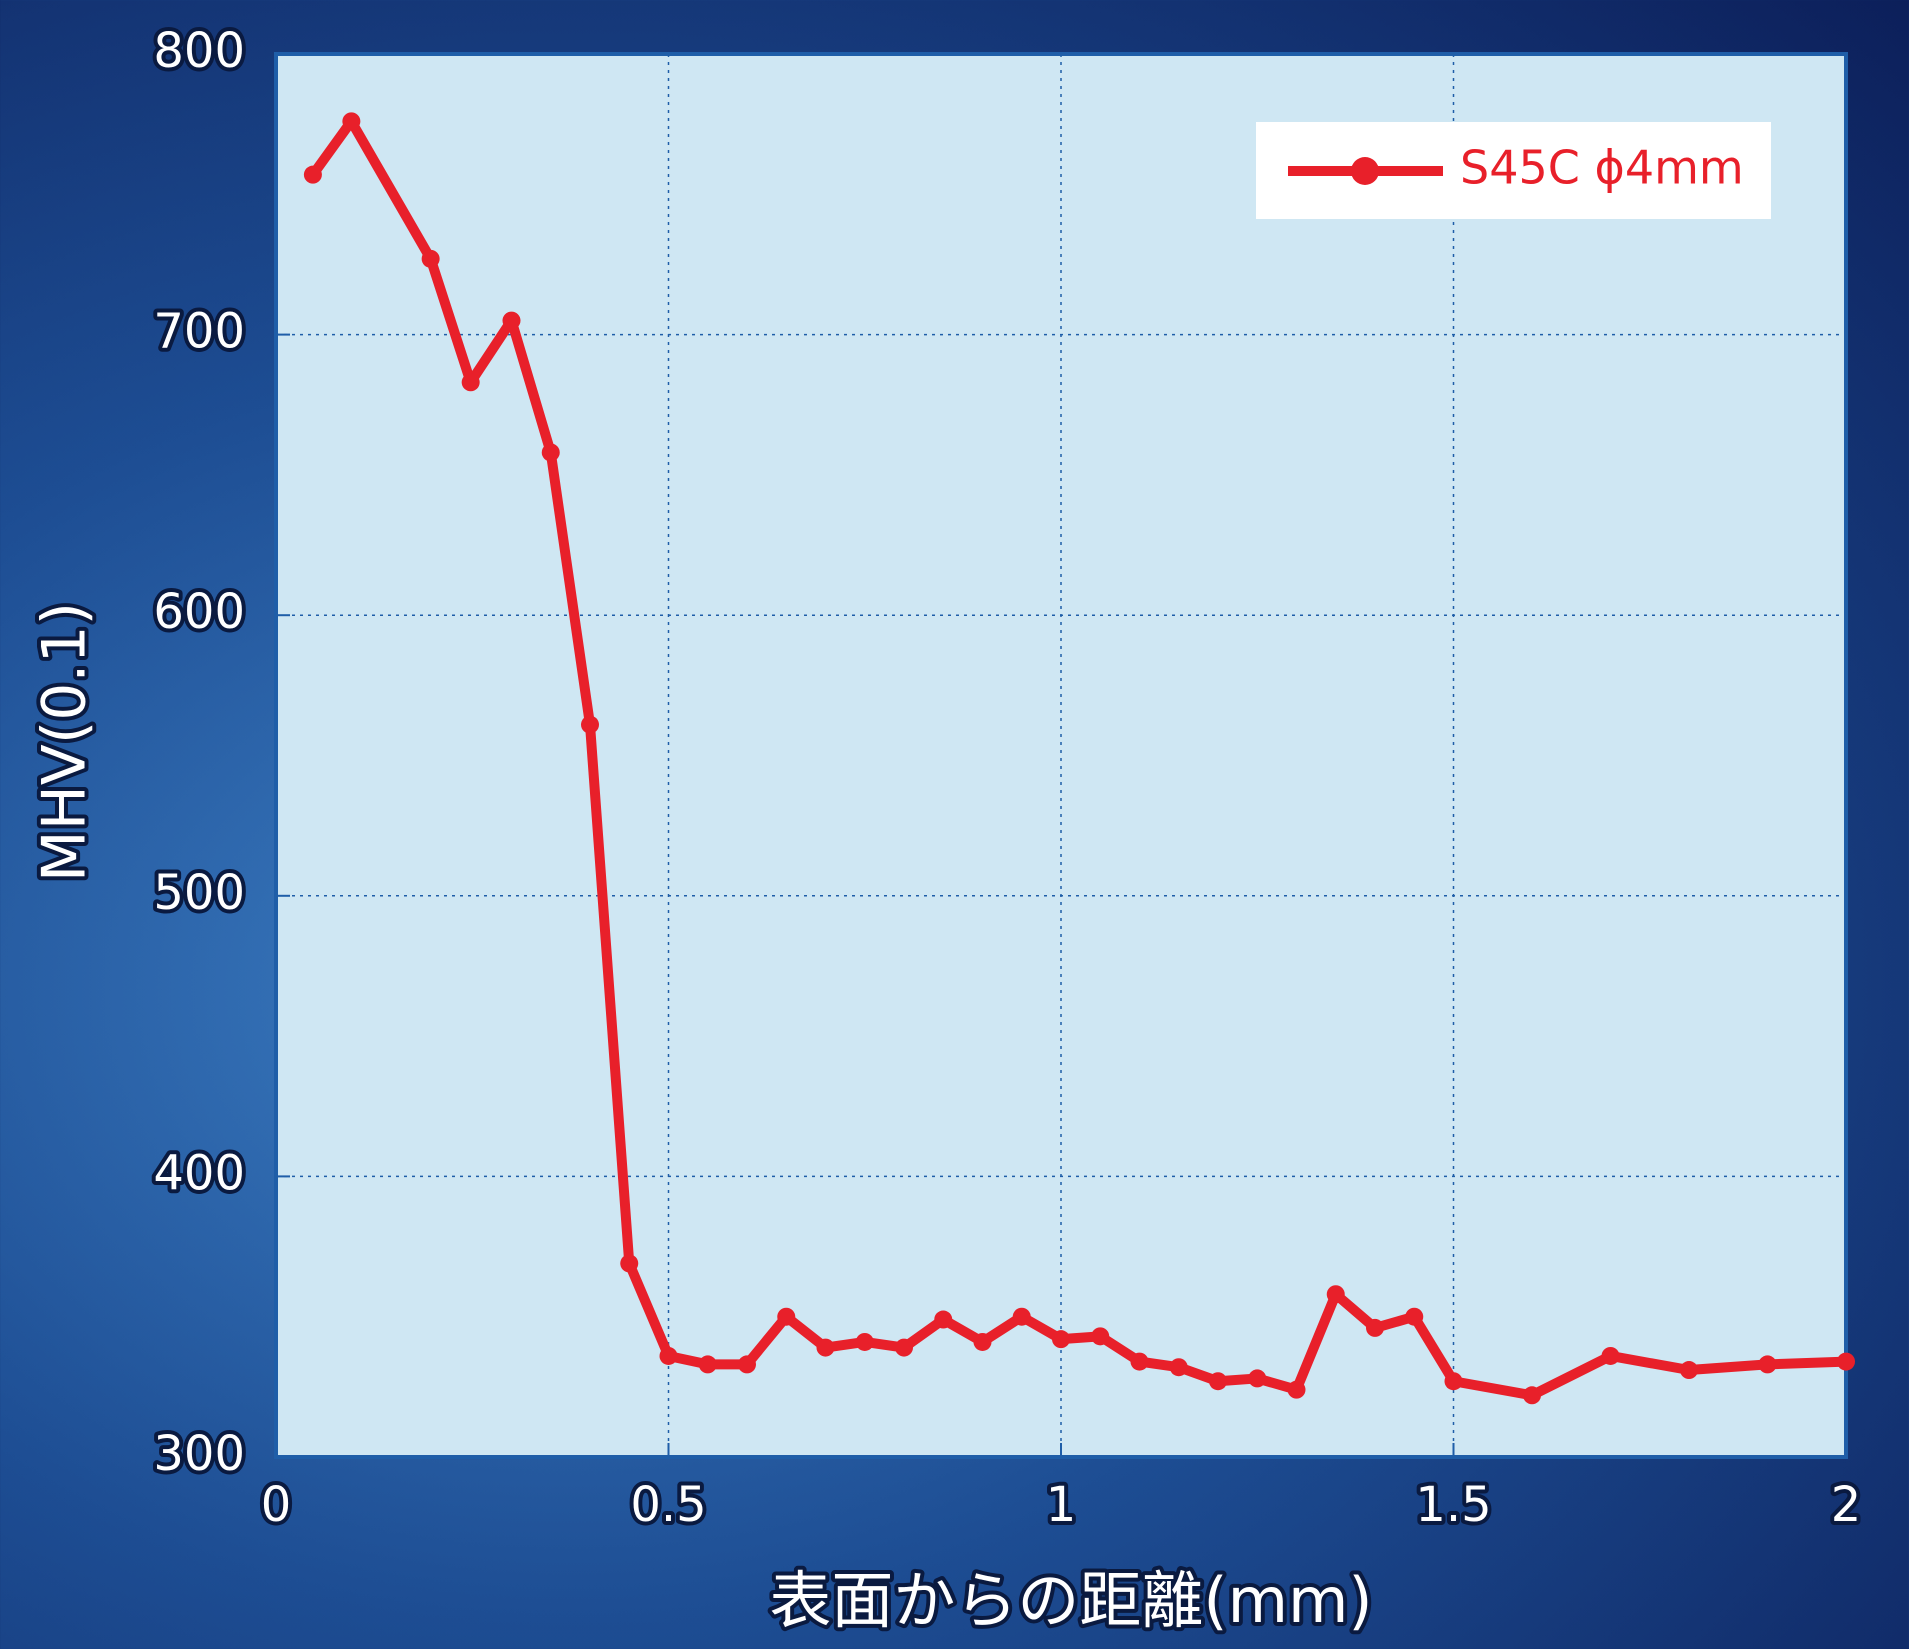  I want to click on x-tick-label: 0, so click(276, 1505).